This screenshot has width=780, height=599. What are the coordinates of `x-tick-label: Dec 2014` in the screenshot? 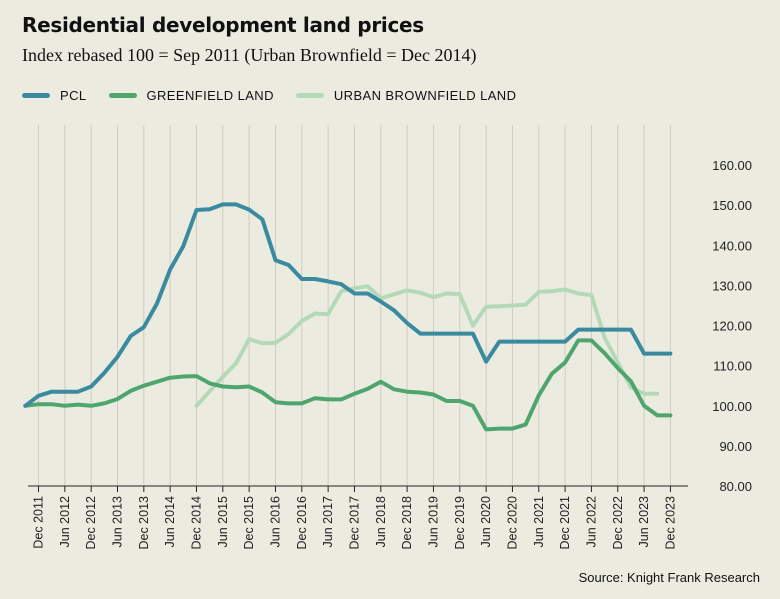 It's located at (196, 523).